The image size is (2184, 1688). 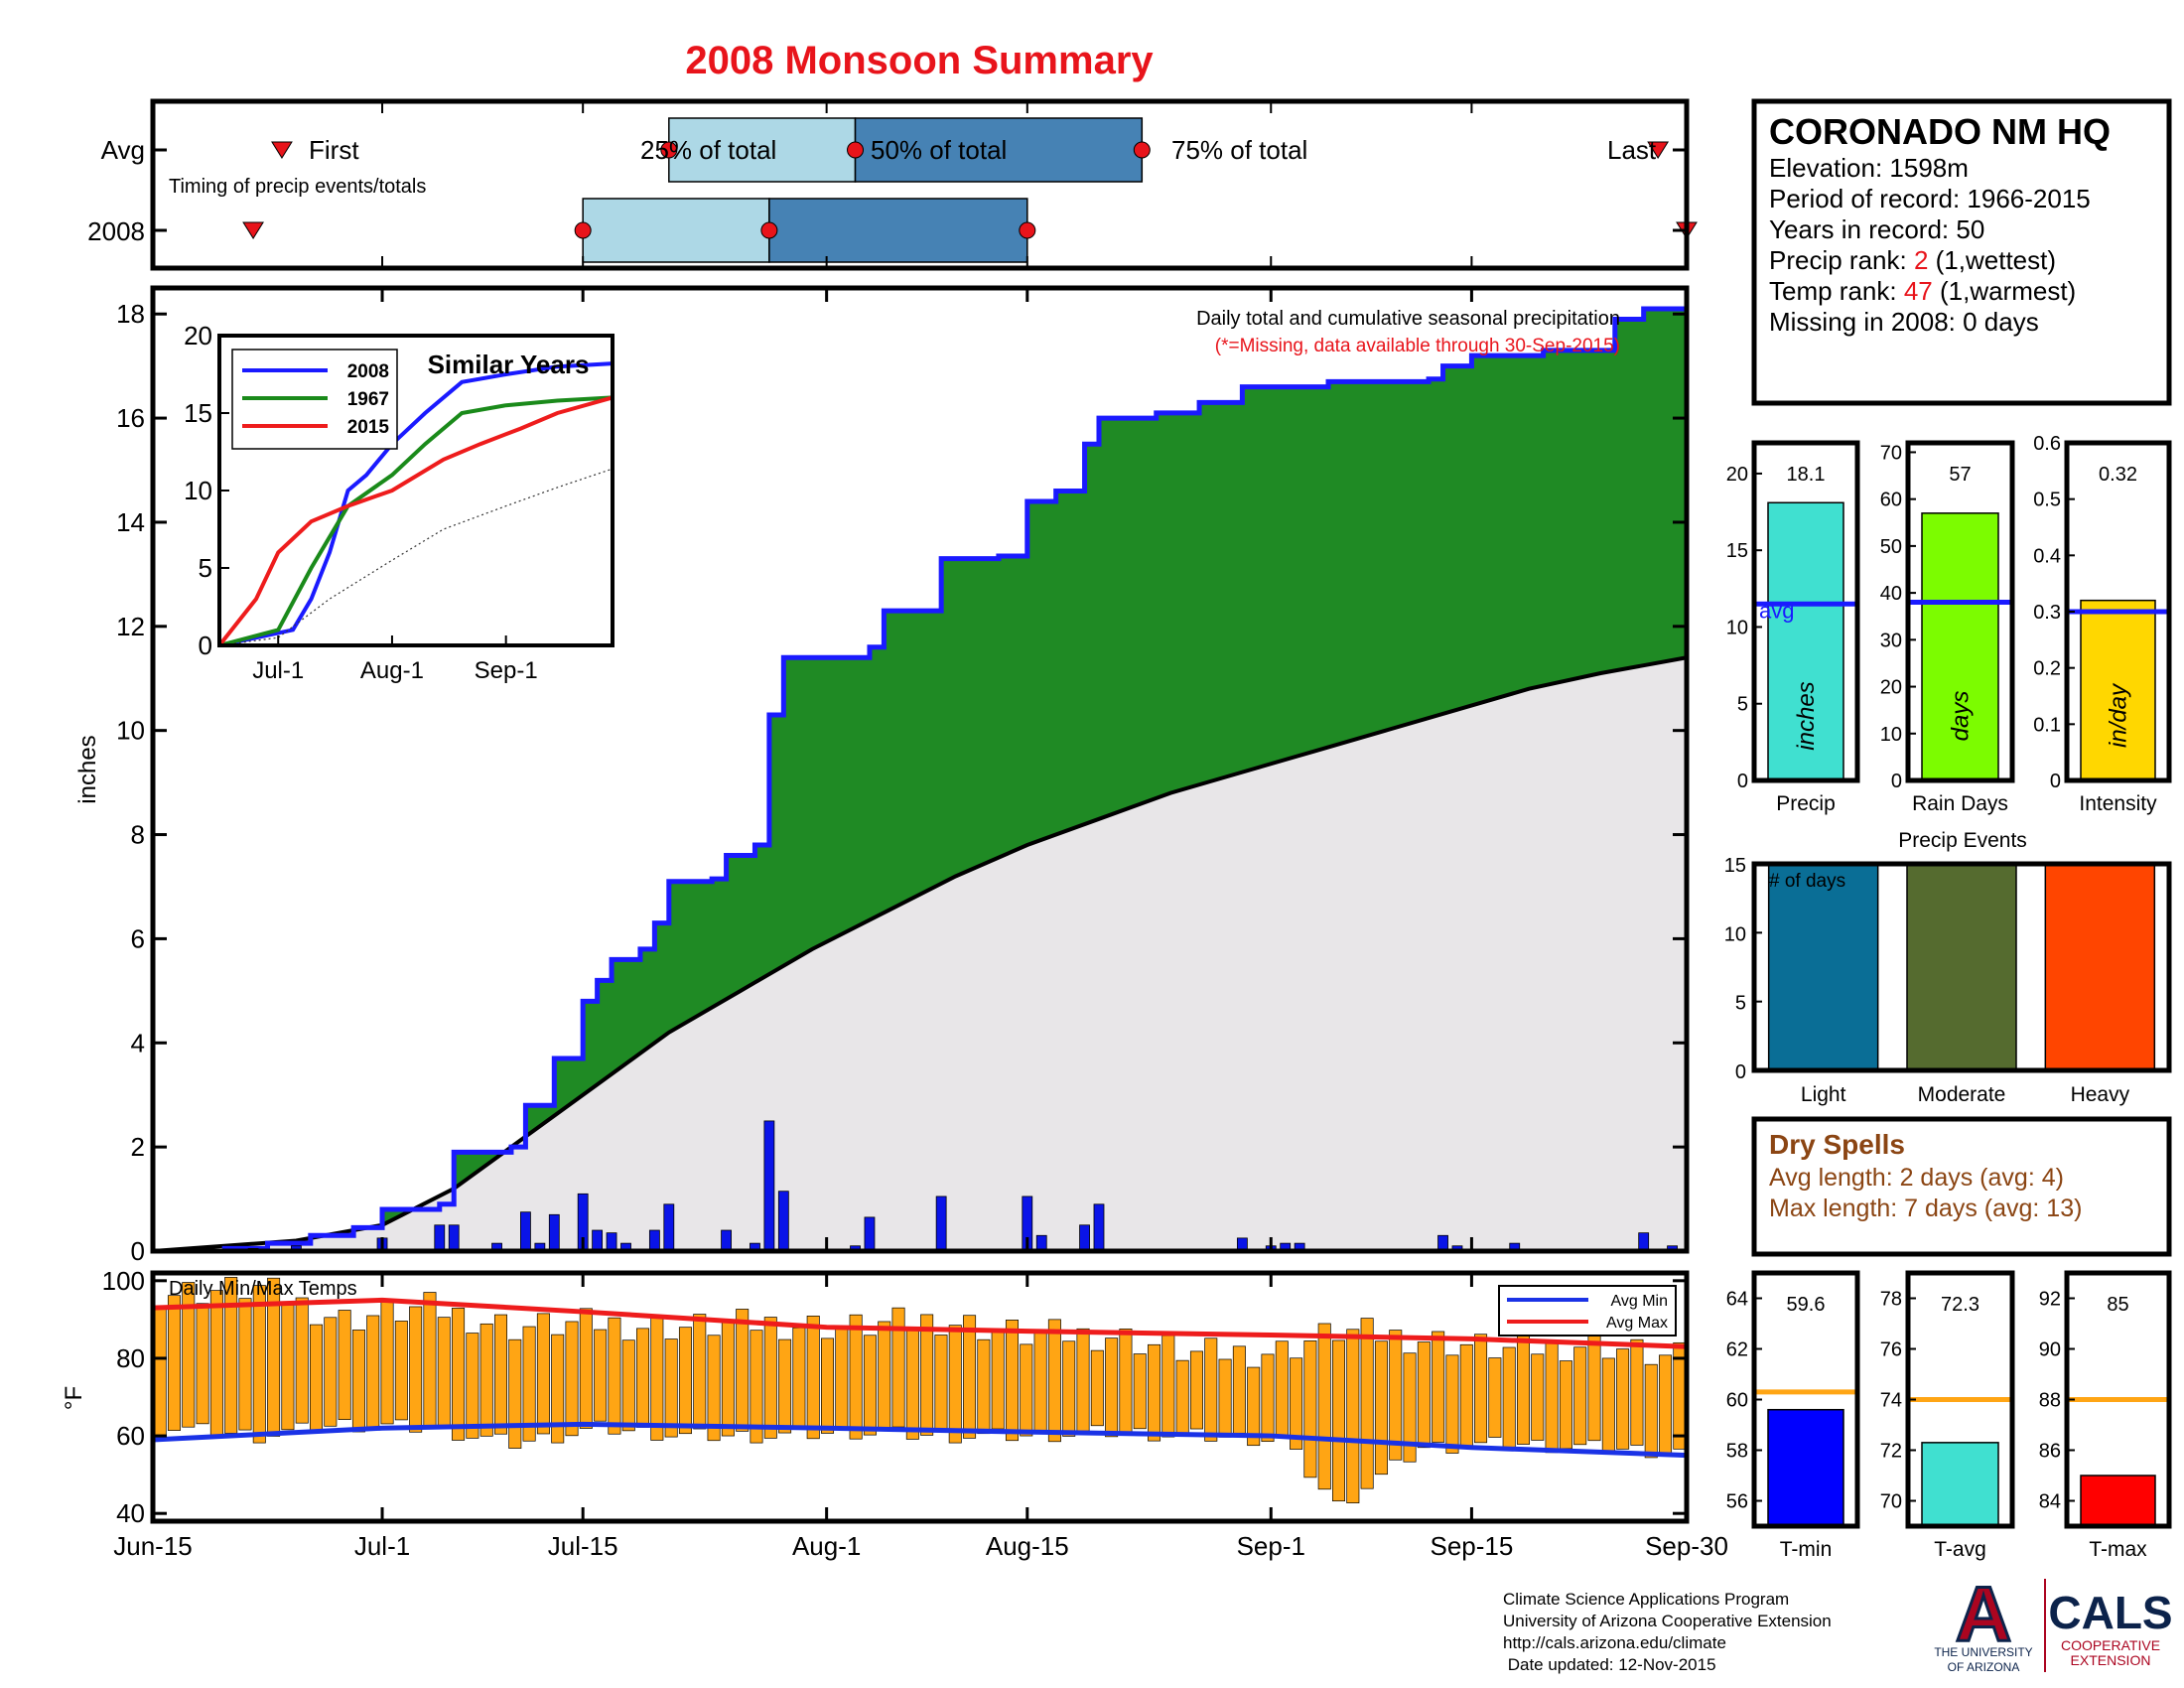 I want to click on panel-ytick-label: 74, so click(x=1891, y=1401).